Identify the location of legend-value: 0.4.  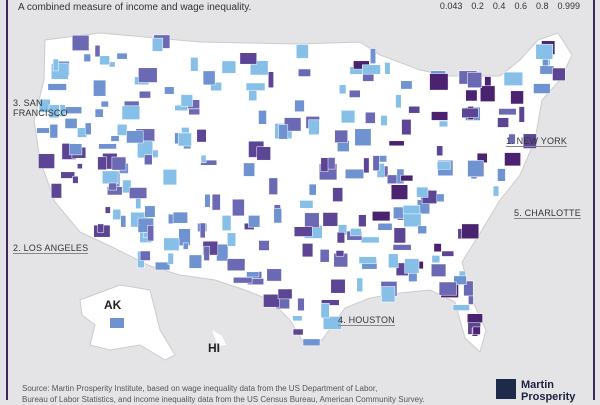
(499, 6).